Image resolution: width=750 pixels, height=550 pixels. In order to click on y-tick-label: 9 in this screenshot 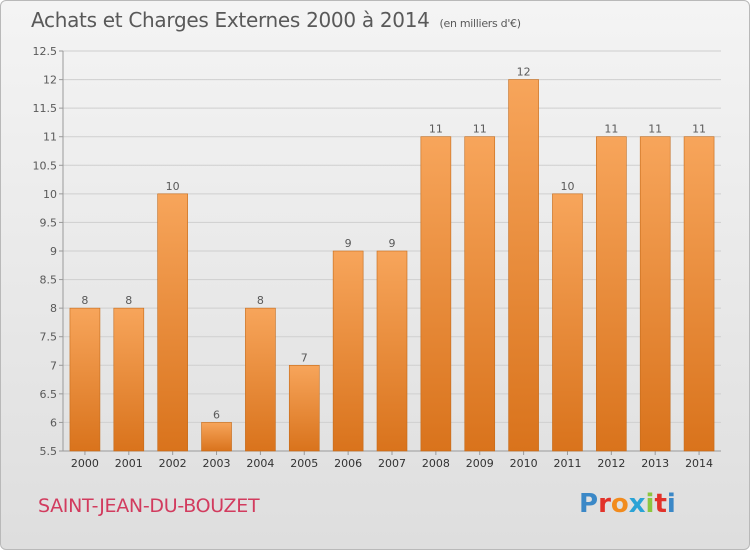, I will do `click(53, 251)`.